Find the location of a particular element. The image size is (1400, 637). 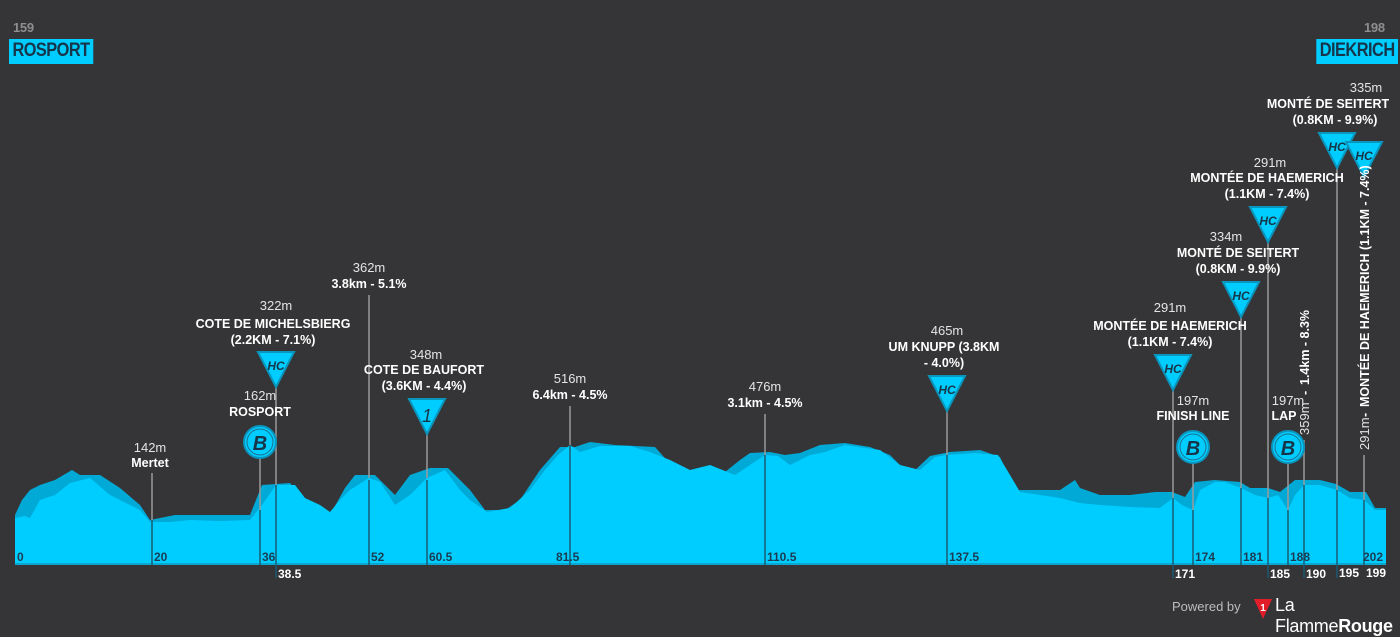

marker-detail: (3.6KM - 4.4%) is located at coordinates (424, 386).